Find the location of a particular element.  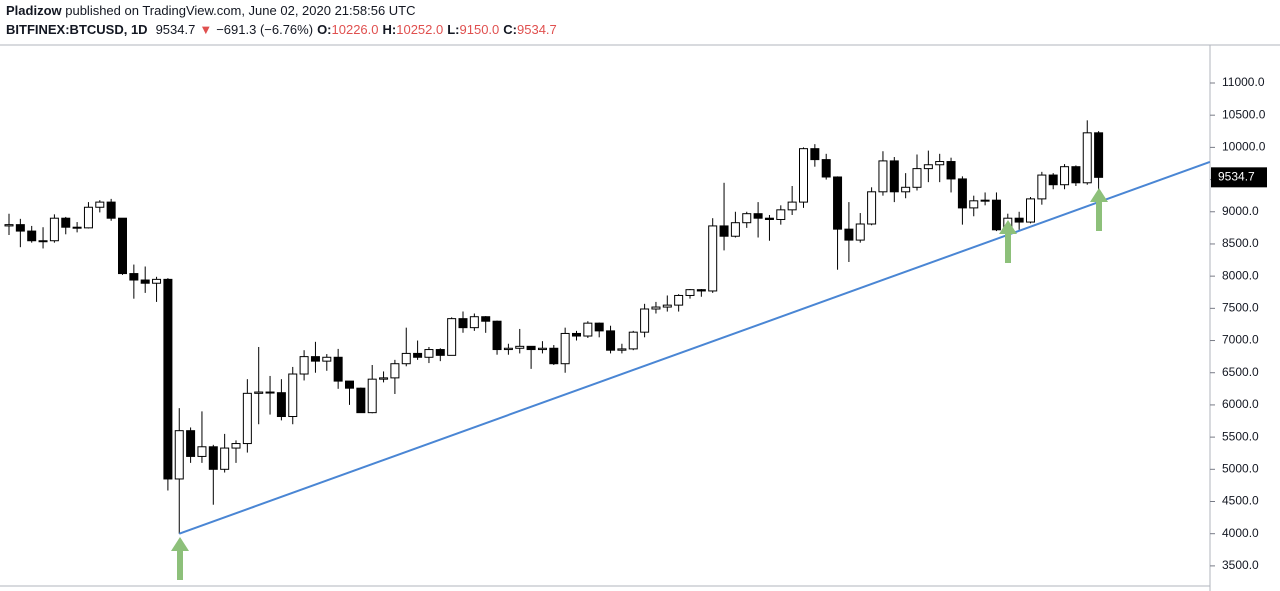

last-price: 9534.7 is located at coordinates (176, 29).